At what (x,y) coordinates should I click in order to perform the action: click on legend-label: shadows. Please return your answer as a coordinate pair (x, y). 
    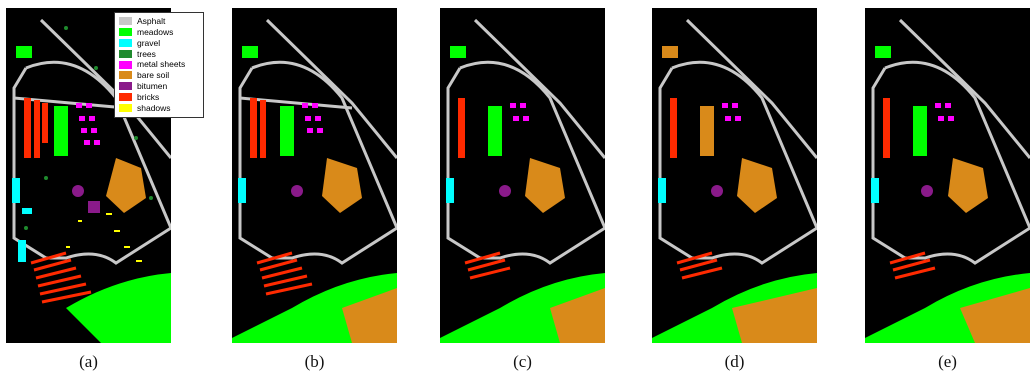
    Looking at the image, I should click on (154, 107).